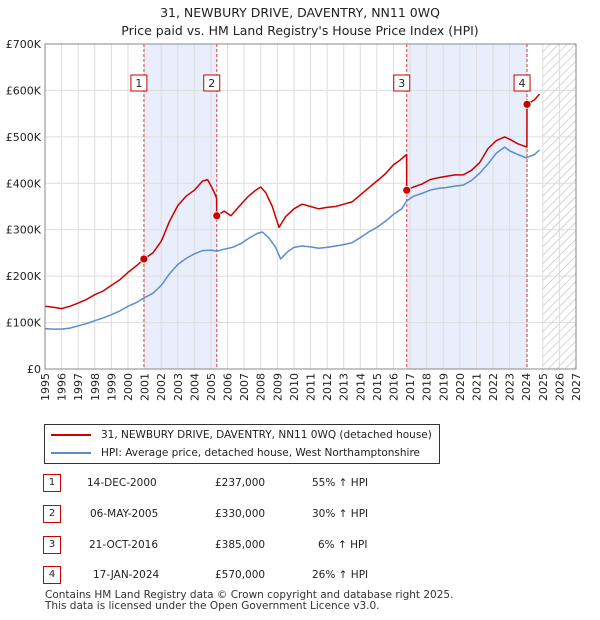 This screenshot has width=600, height=620. Describe the element at coordinates (559, 387) in the screenshot. I see `x-tick-label: 2026` at that location.